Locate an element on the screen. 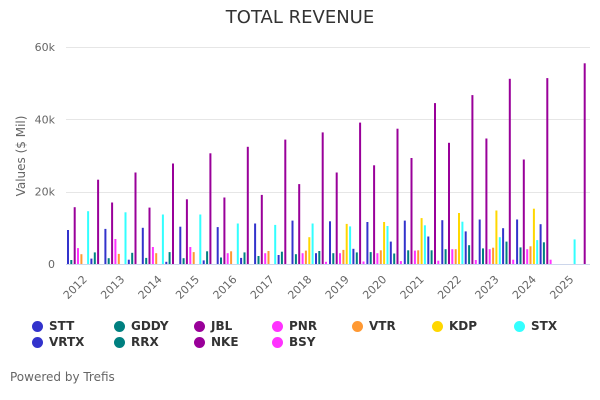  bar-stx-2019 is located at coordinates (350, 245).